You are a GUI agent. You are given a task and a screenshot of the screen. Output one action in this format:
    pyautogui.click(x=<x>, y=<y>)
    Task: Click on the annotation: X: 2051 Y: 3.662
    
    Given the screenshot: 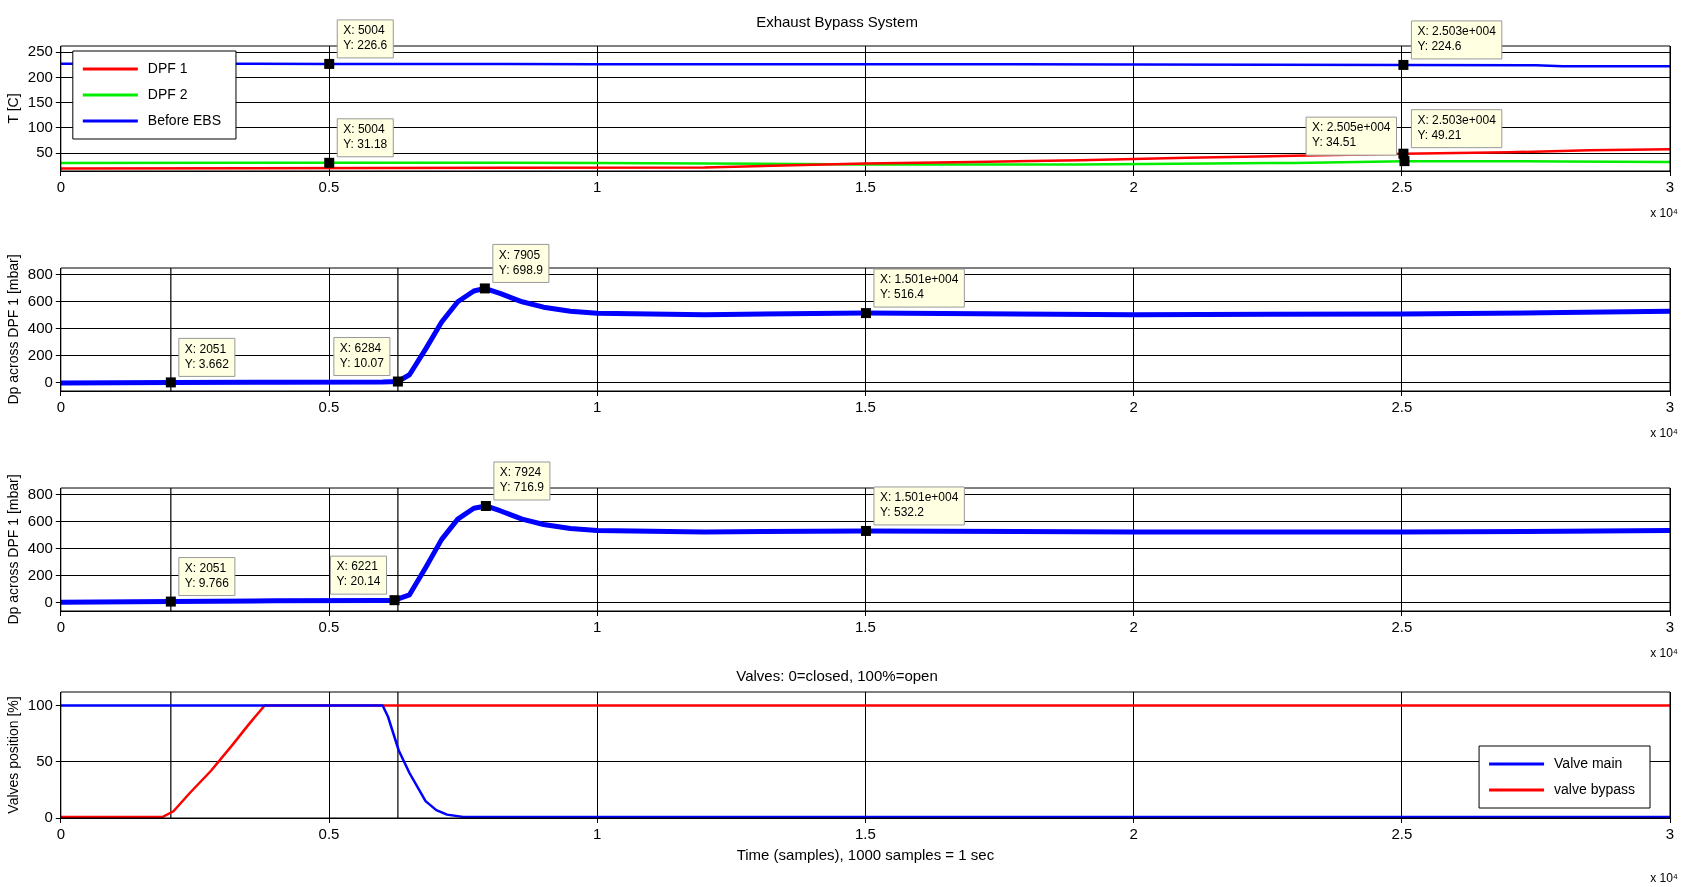 What is the action you would take?
    pyautogui.click(x=207, y=356)
    